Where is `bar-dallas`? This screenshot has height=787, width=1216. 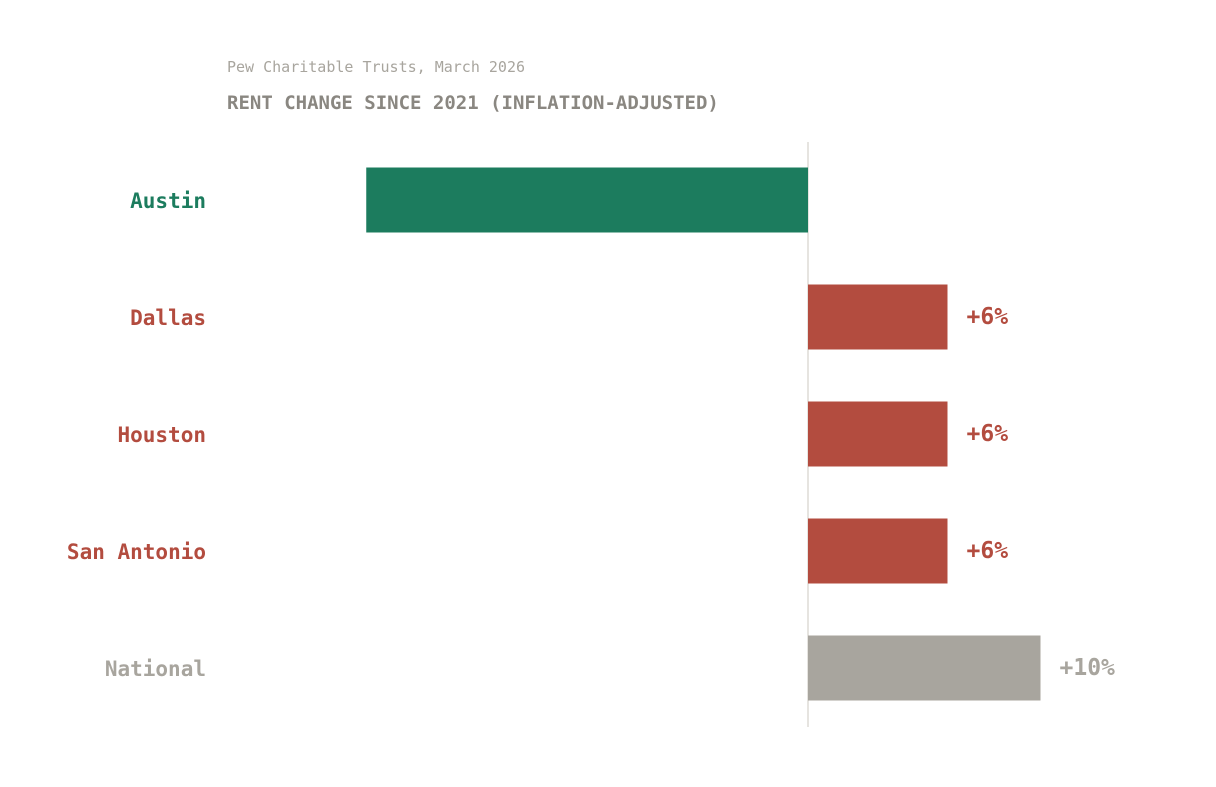
bar-dallas is located at coordinates (878, 317).